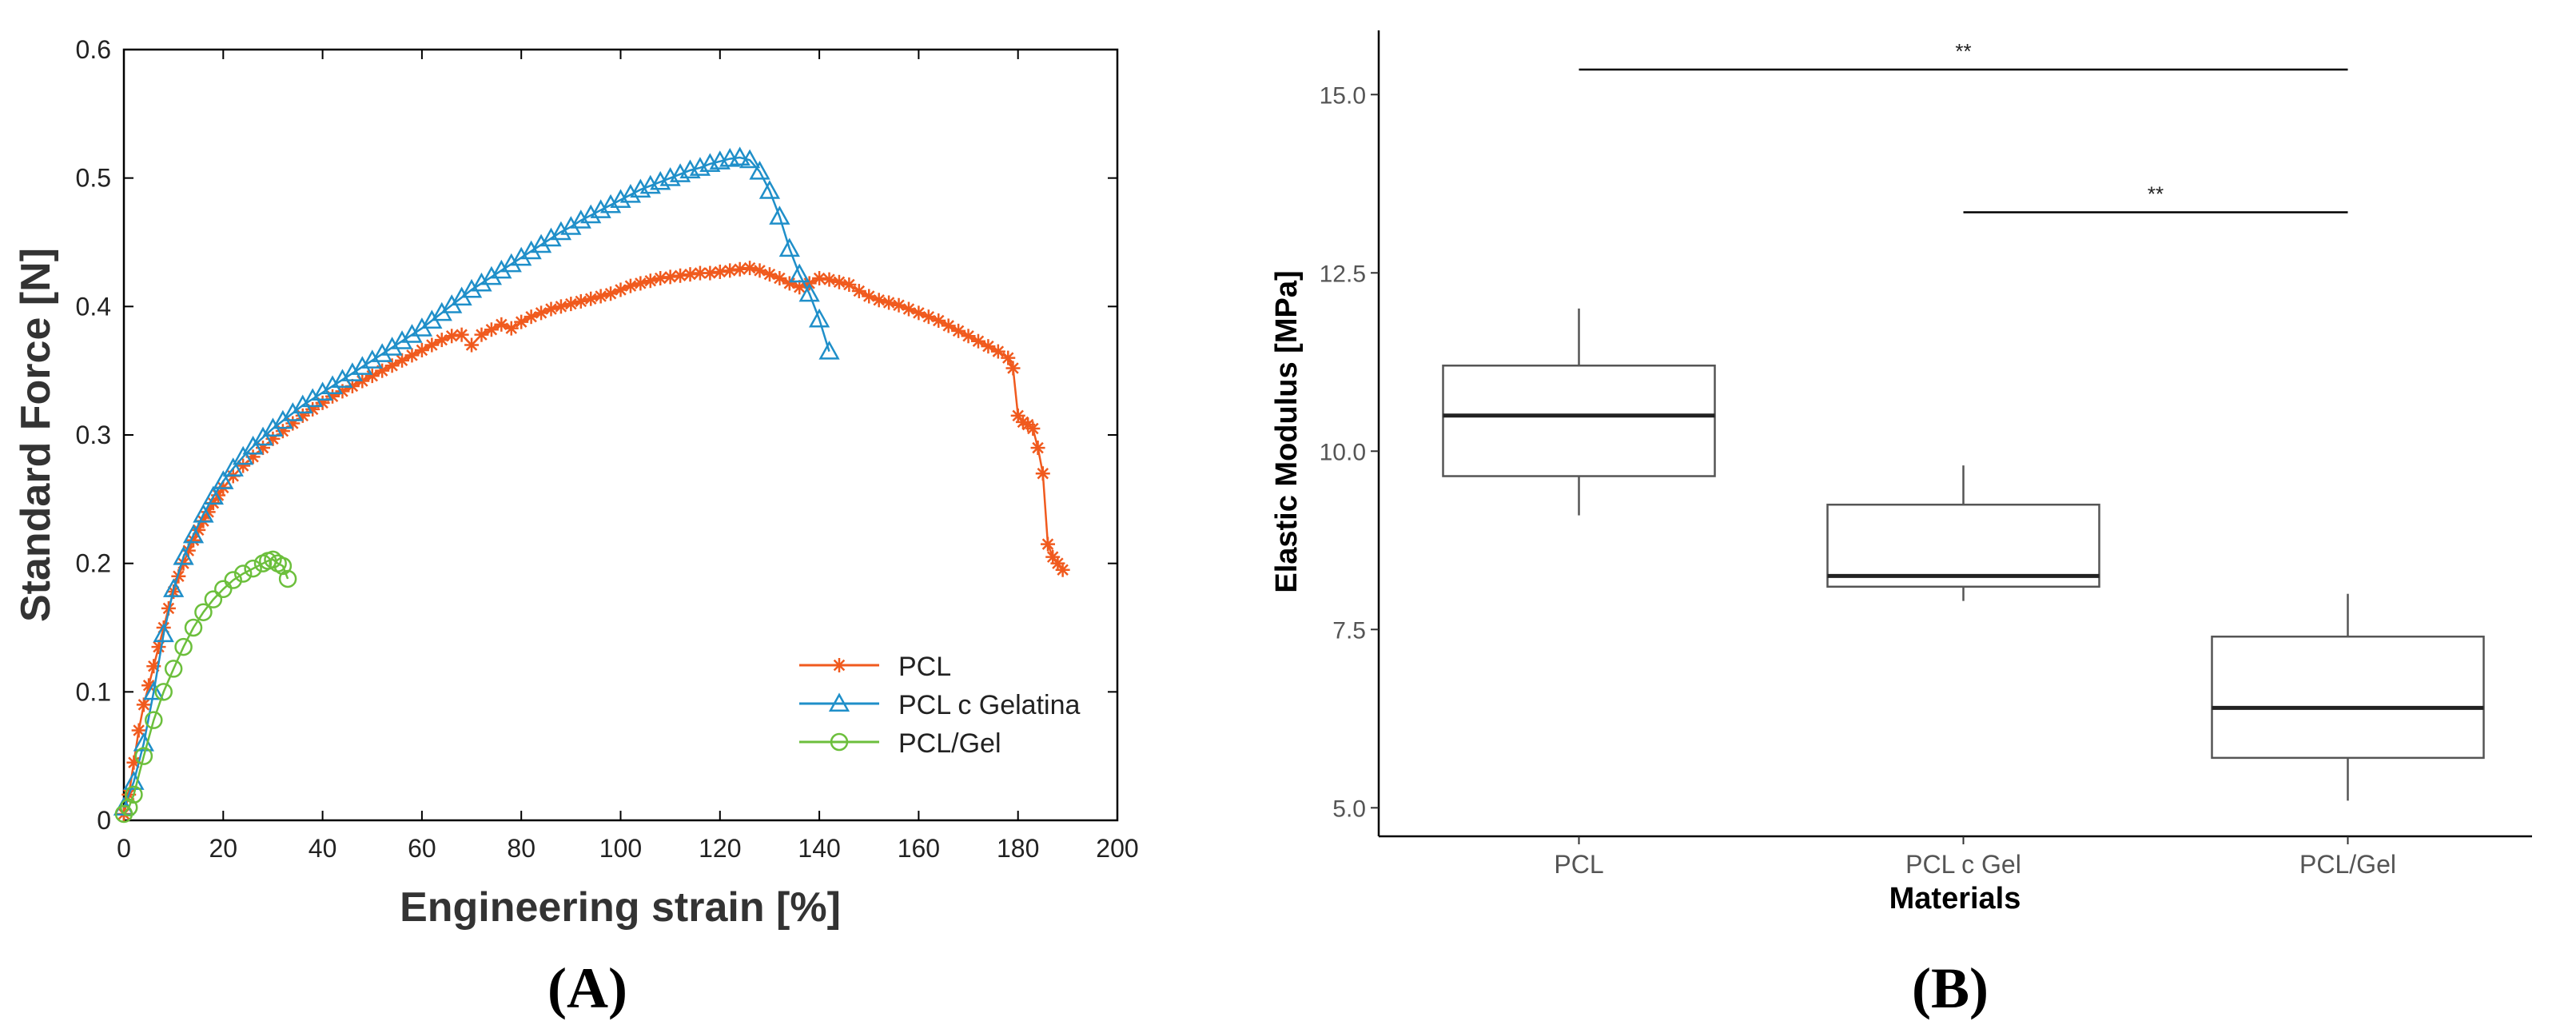  What do you see at coordinates (36, 435) in the screenshot?
I see `y-axis-title-a: Standard Force [N]` at bounding box center [36, 435].